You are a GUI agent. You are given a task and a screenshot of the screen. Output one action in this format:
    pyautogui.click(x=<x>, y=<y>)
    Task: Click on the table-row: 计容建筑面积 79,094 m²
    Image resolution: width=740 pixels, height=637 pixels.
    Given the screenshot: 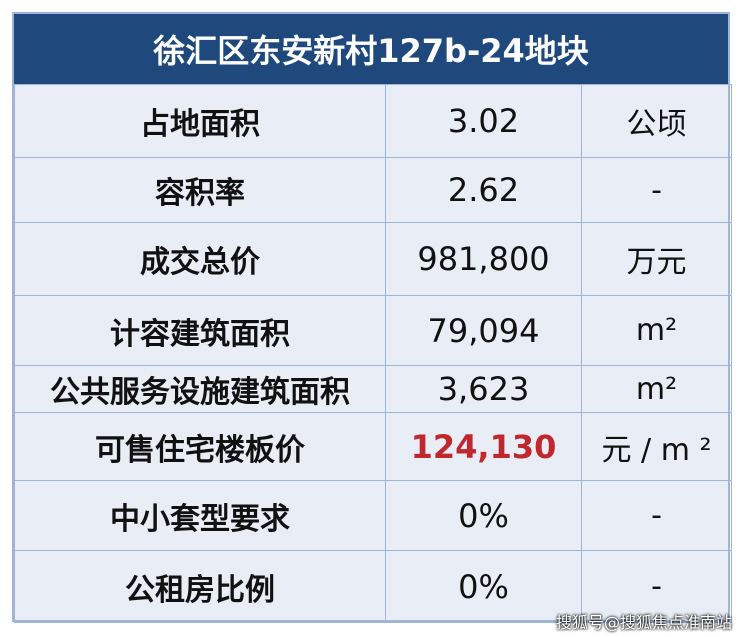 What is the action you would take?
    pyautogui.click(x=373, y=330)
    